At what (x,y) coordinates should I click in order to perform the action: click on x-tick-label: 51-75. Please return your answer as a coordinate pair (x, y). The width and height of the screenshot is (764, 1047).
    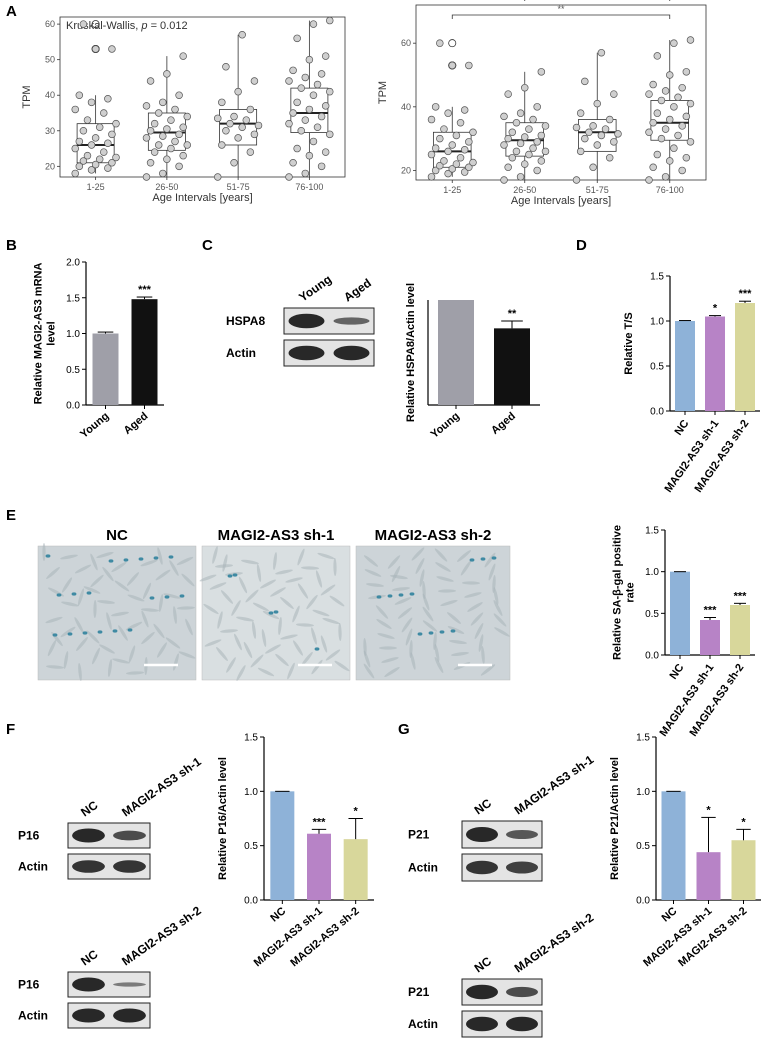
    Looking at the image, I should click on (597, 190).